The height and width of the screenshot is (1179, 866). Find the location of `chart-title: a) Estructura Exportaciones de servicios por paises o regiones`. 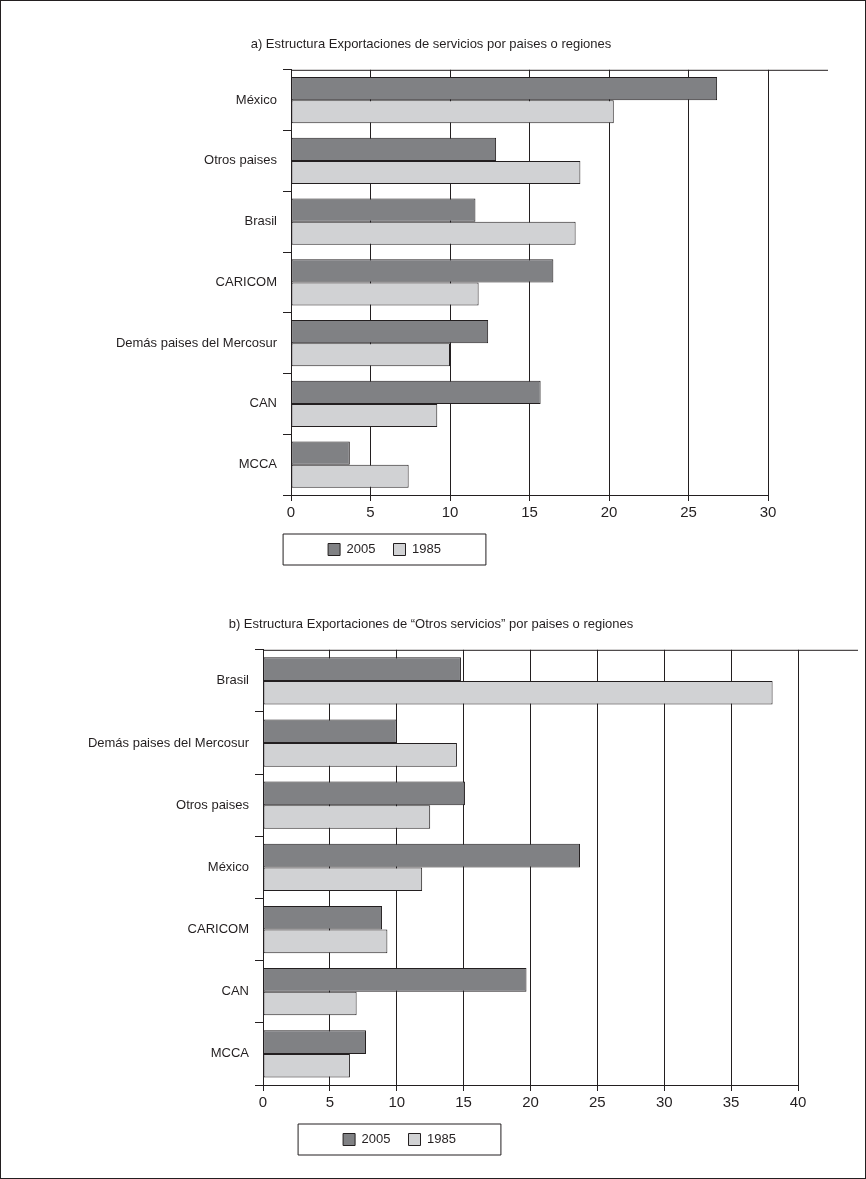

chart-title: a) Estructura Exportaciones de servicios por paises o regiones is located at coordinates (431, 43).